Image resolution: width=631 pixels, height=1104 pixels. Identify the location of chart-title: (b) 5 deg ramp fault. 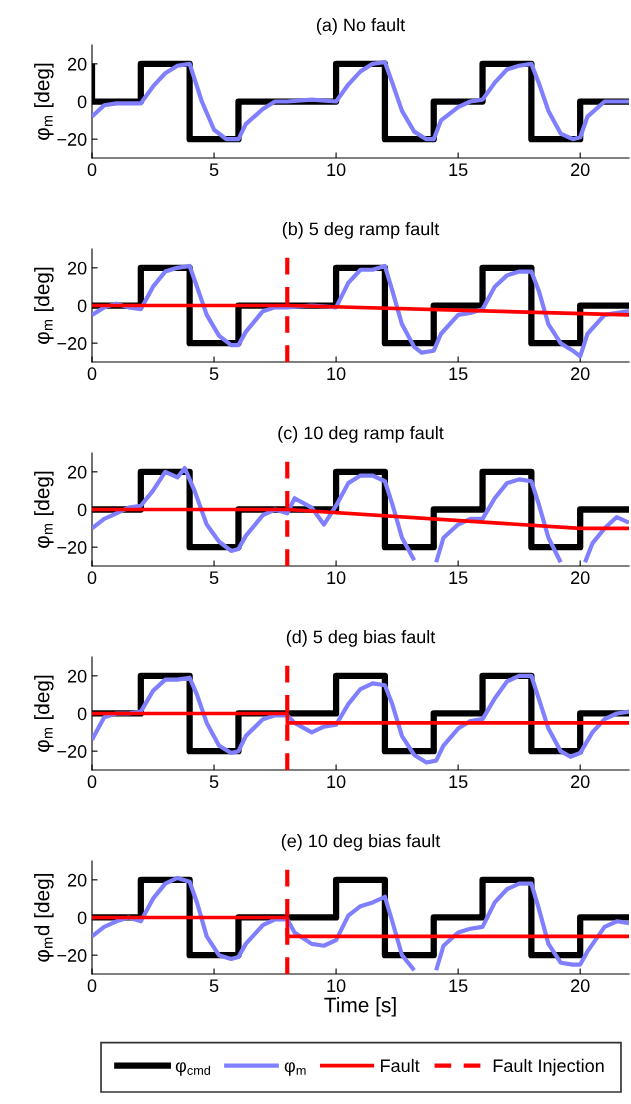
(361, 230).